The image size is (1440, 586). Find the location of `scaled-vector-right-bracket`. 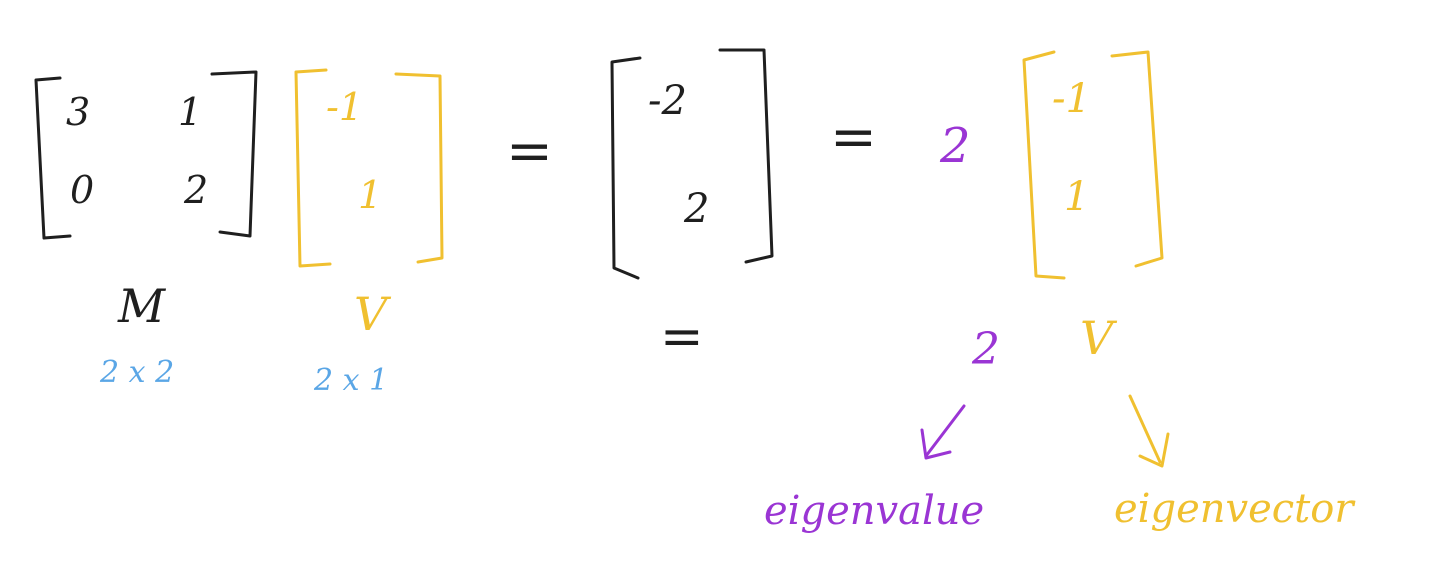

scaled-vector-right-bracket is located at coordinates (1137, 159).